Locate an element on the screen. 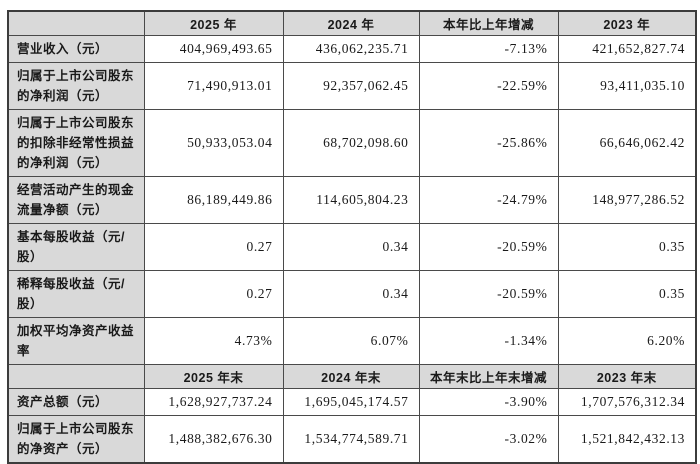 The width and height of the screenshot is (700, 464). period-end-header-change: 本年末比上年末增减 is located at coordinates (488, 376).